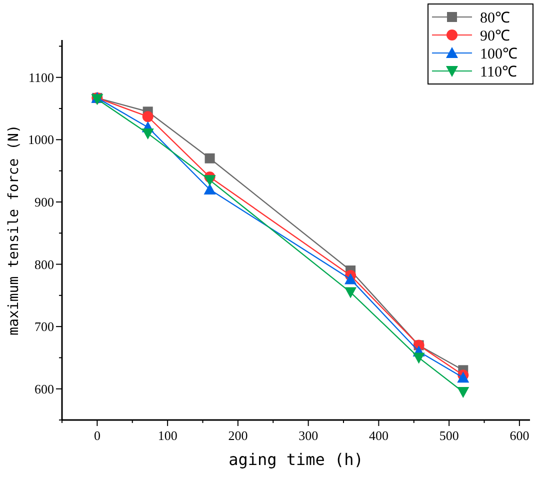 The width and height of the screenshot is (550, 485). What do you see at coordinates (499, 54) in the screenshot?
I see `legend-label: 100℃` at bounding box center [499, 54].